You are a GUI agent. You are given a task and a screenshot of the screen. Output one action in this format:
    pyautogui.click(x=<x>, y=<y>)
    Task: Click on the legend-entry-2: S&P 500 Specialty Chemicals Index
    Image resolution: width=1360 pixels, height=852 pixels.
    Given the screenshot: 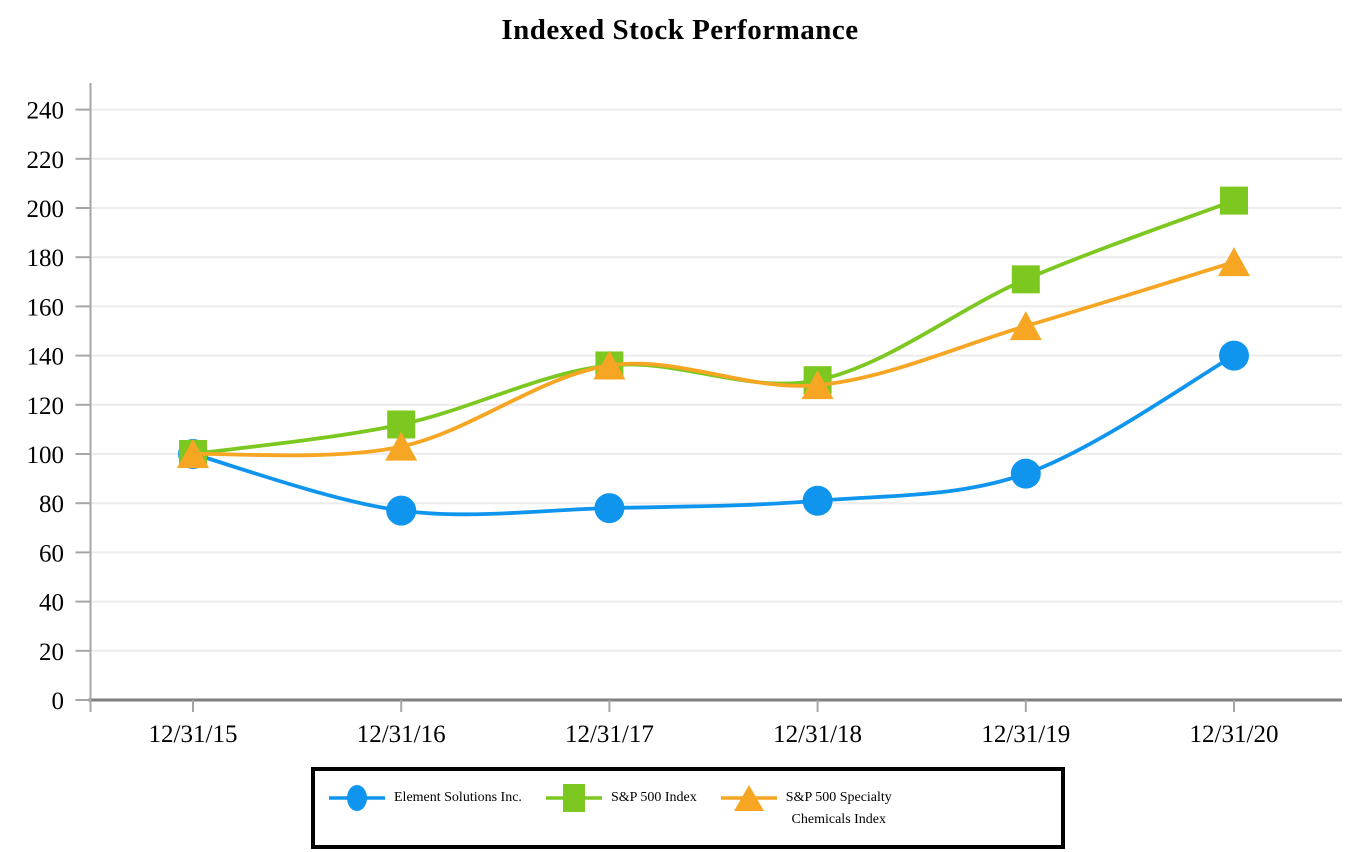 What is the action you would take?
    pyautogui.click(x=806, y=806)
    